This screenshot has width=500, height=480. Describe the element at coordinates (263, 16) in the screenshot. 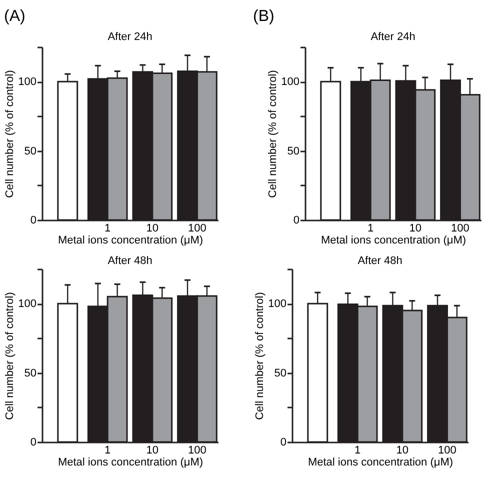

I see `text: (B)` at that location.